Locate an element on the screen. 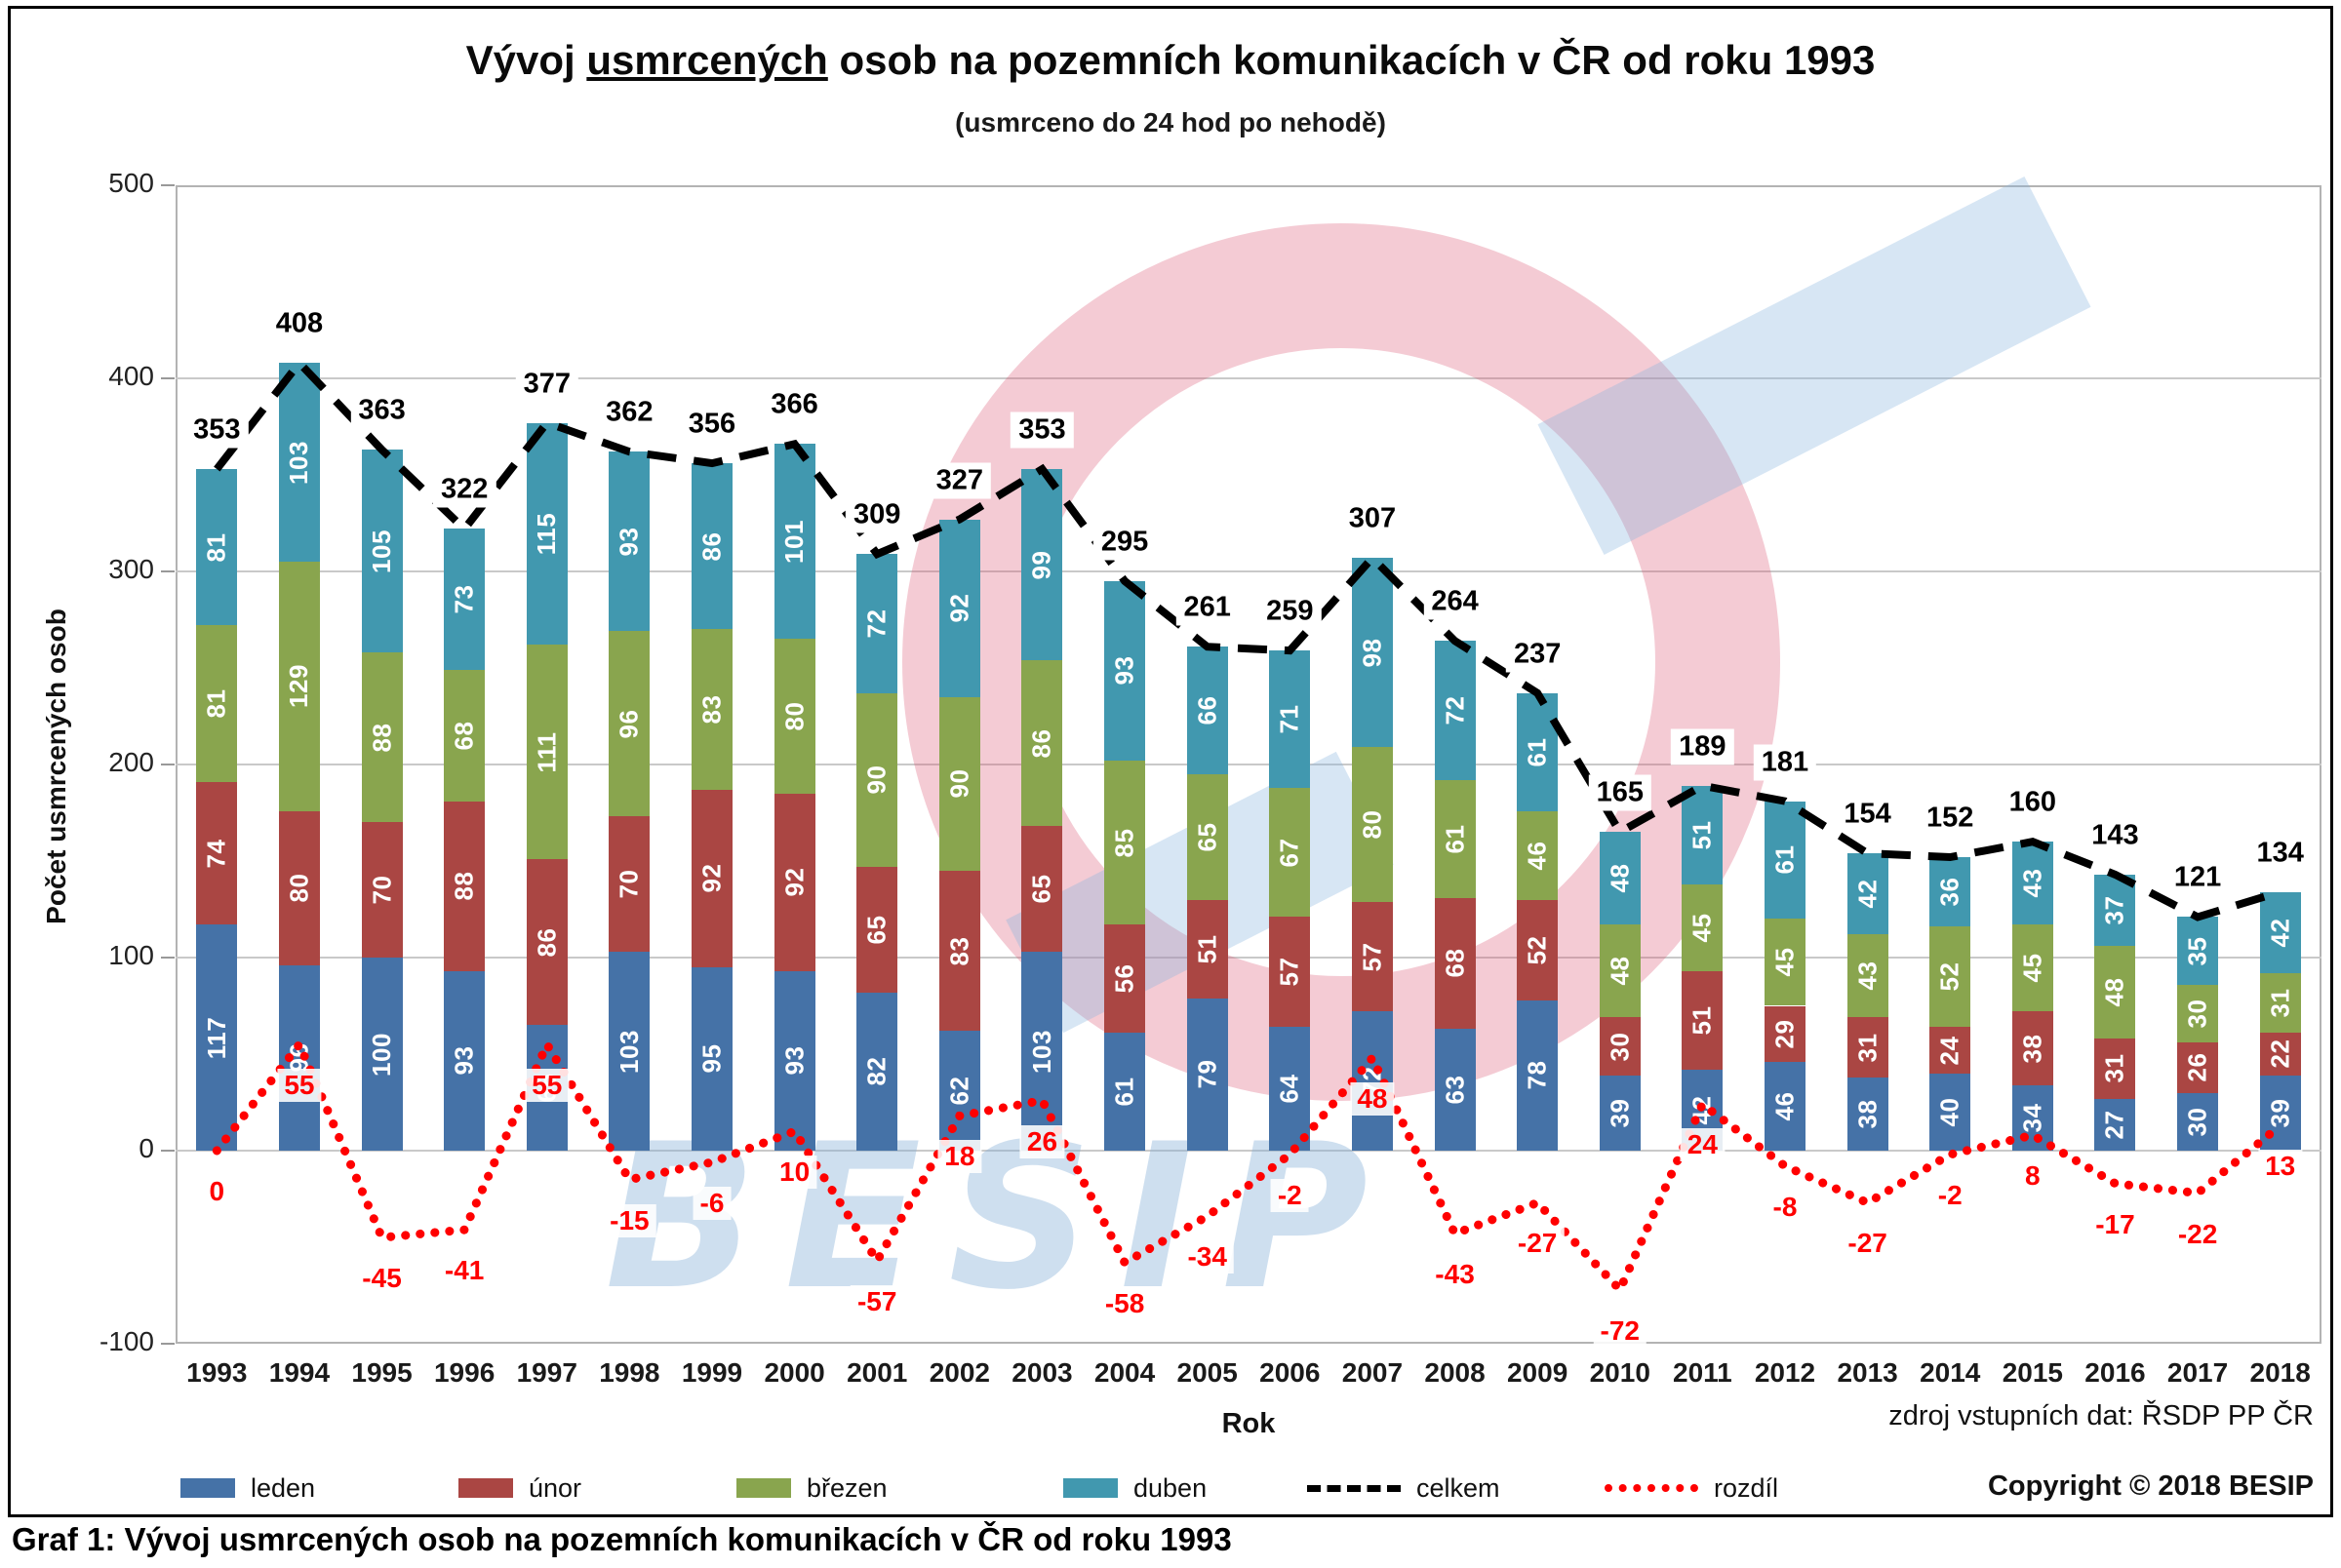  diff-label-2015: 8 is located at coordinates (2033, 1176).